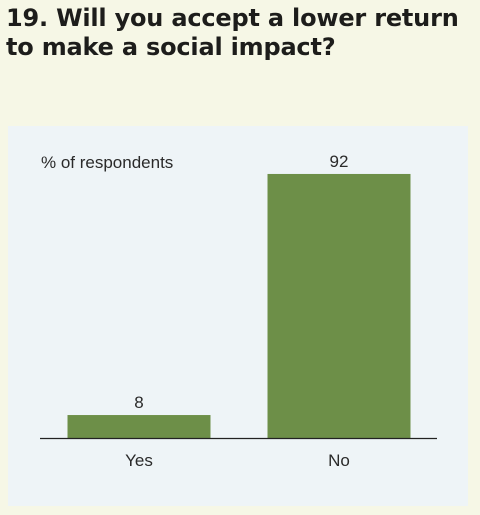 Image resolution: width=480 pixels, height=515 pixels. I want to click on data-label-no: 92, so click(339, 161).